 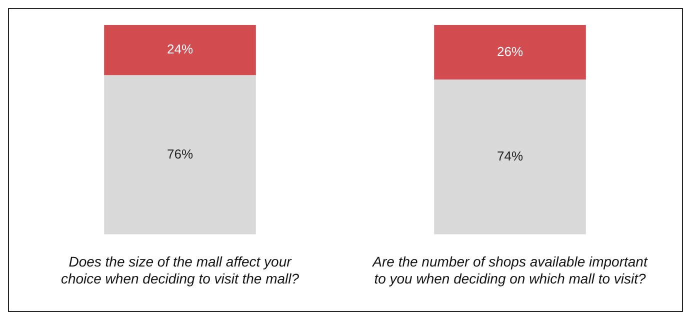 I want to click on data-label: 26%, so click(x=510, y=51).